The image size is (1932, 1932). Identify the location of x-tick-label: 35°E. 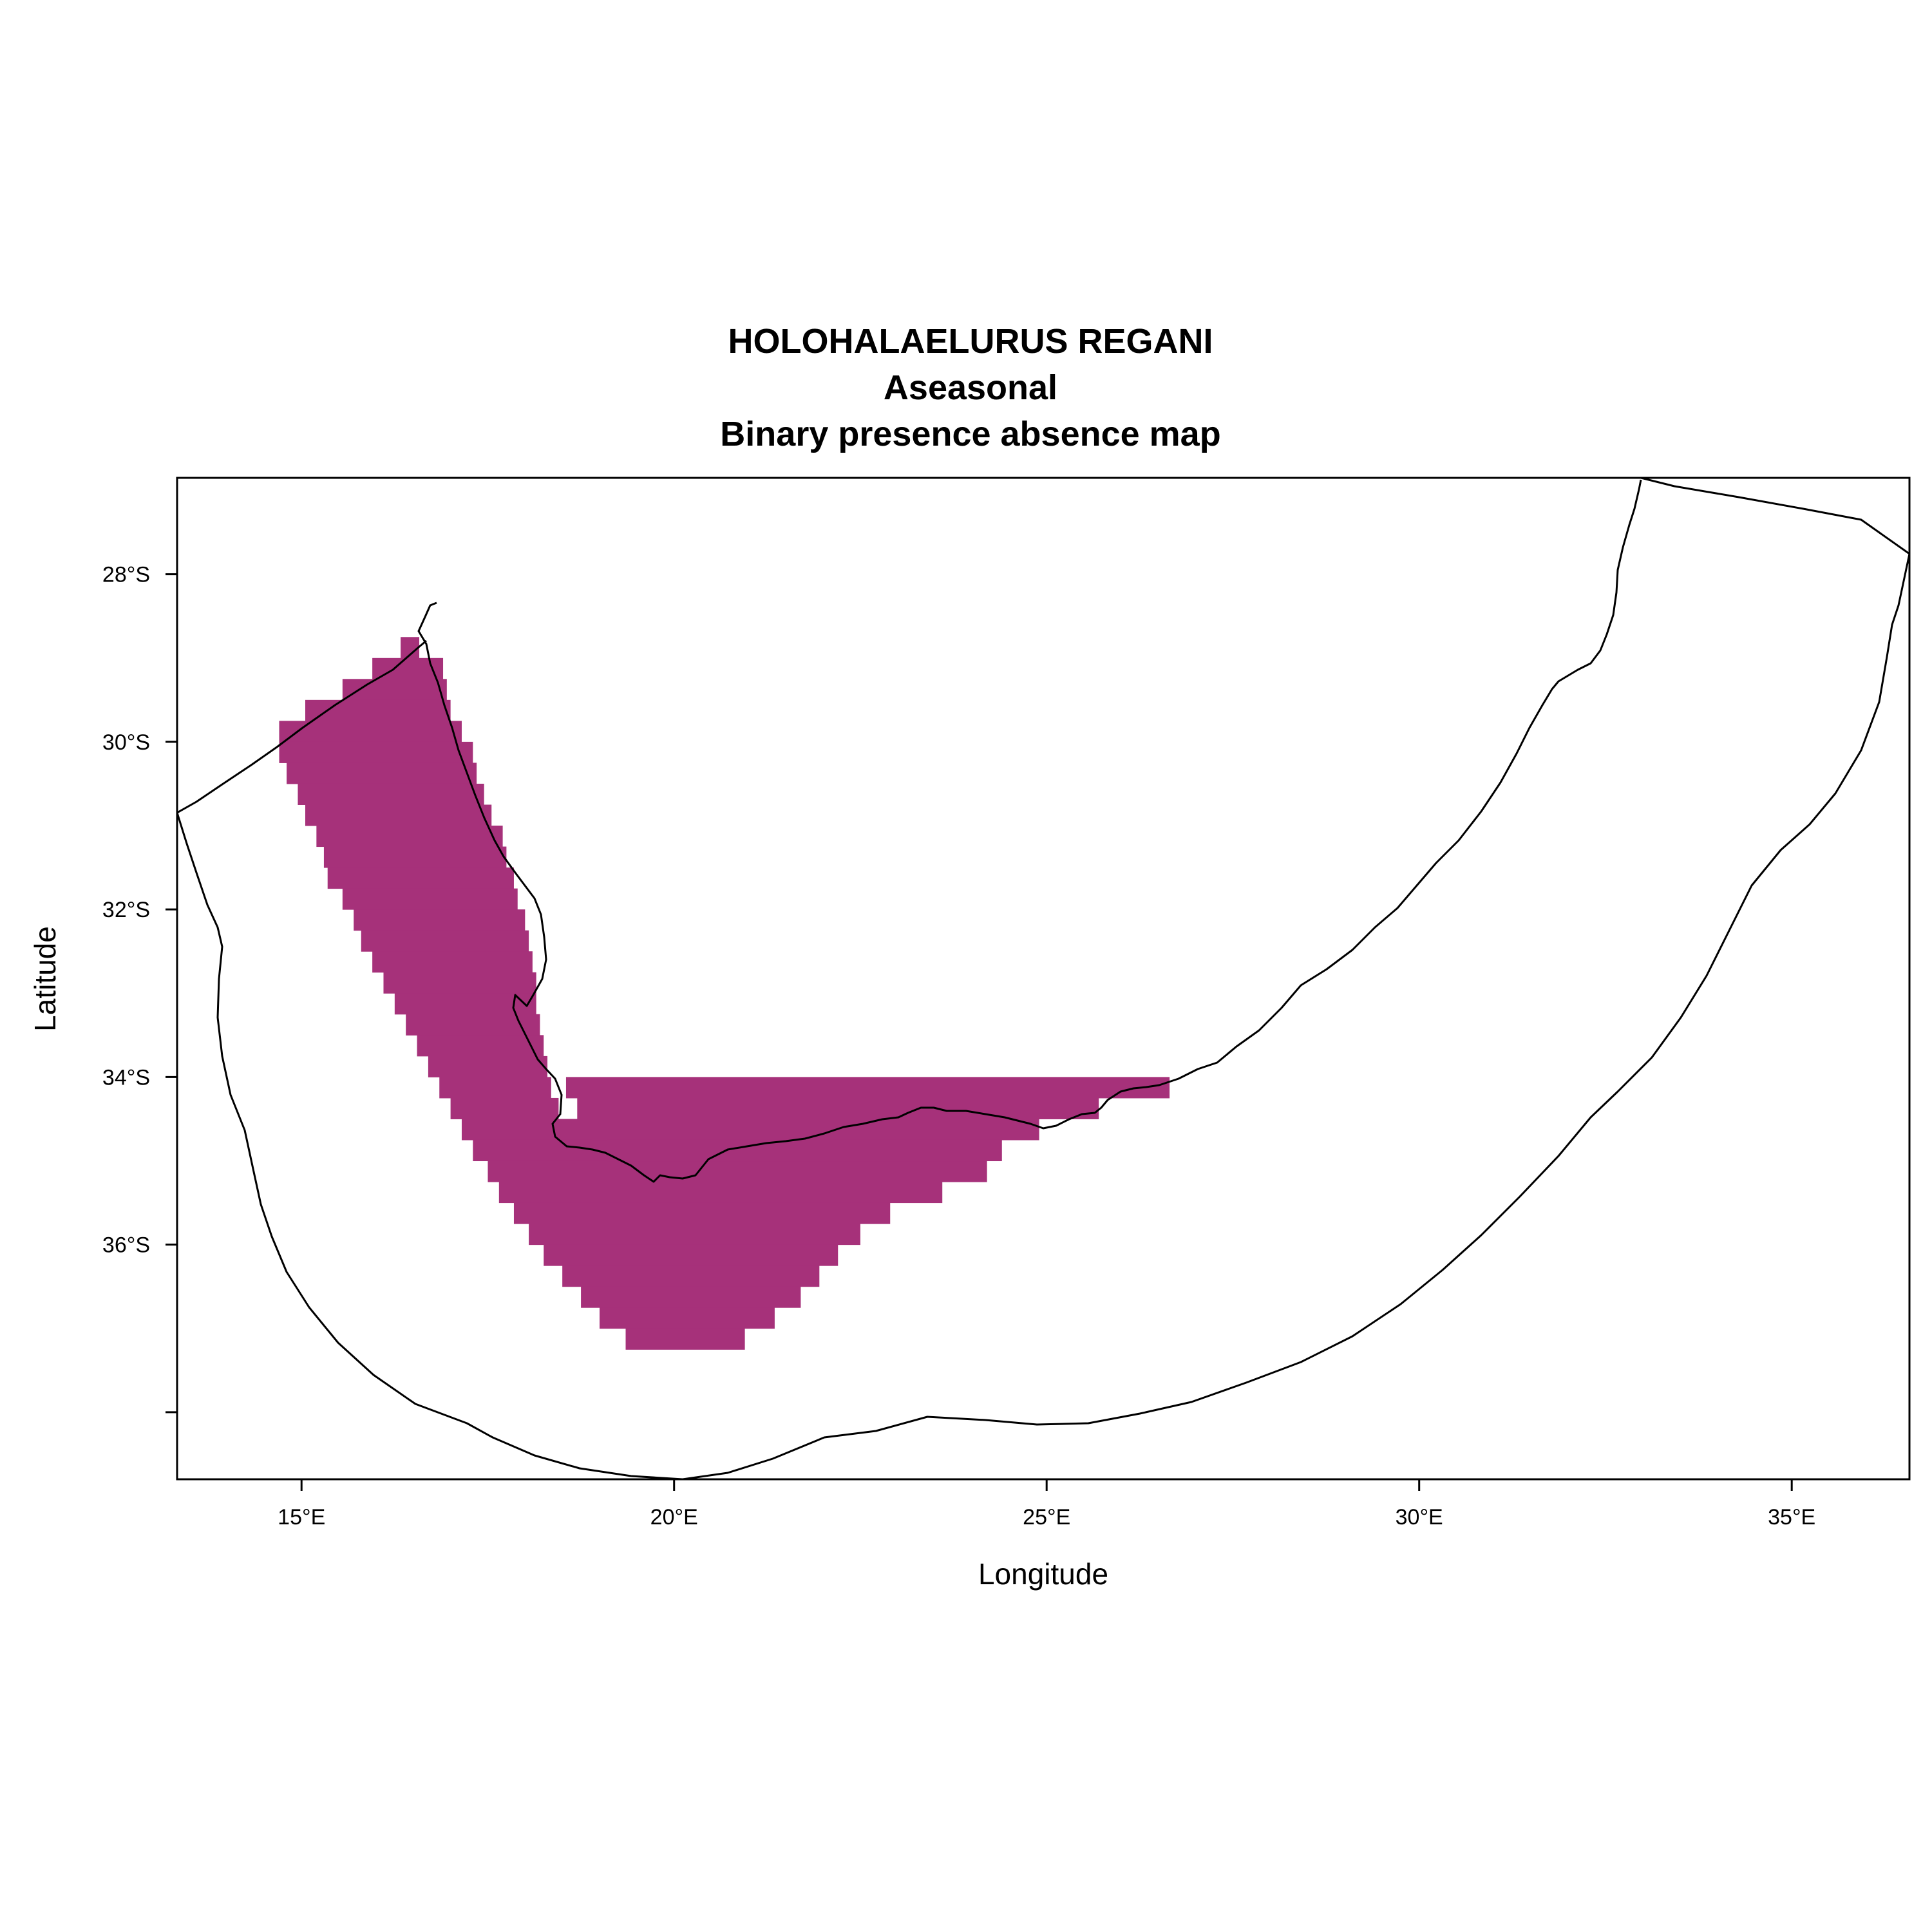
(1791, 1517).